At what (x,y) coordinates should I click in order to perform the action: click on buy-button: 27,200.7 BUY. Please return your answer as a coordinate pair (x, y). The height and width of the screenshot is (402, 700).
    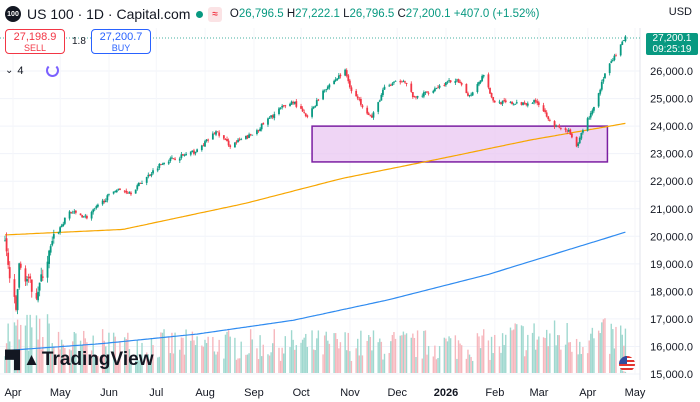
    Looking at the image, I should click on (121, 41).